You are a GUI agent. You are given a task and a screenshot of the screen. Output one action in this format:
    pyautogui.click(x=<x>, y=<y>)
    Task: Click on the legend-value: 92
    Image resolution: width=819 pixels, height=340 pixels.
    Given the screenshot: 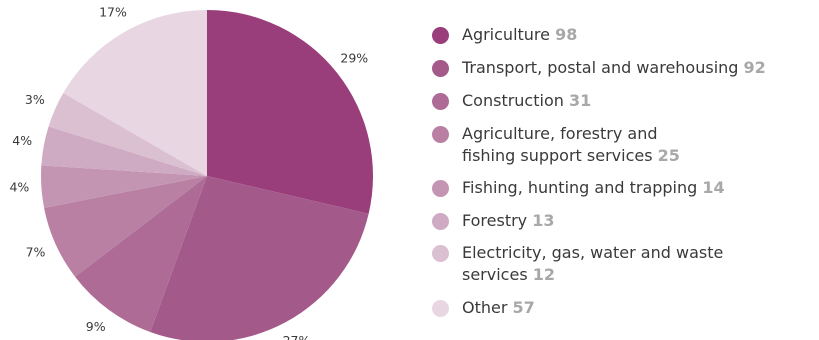 What is the action you would take?
    pyautogui.click(x=754, y=67)
    